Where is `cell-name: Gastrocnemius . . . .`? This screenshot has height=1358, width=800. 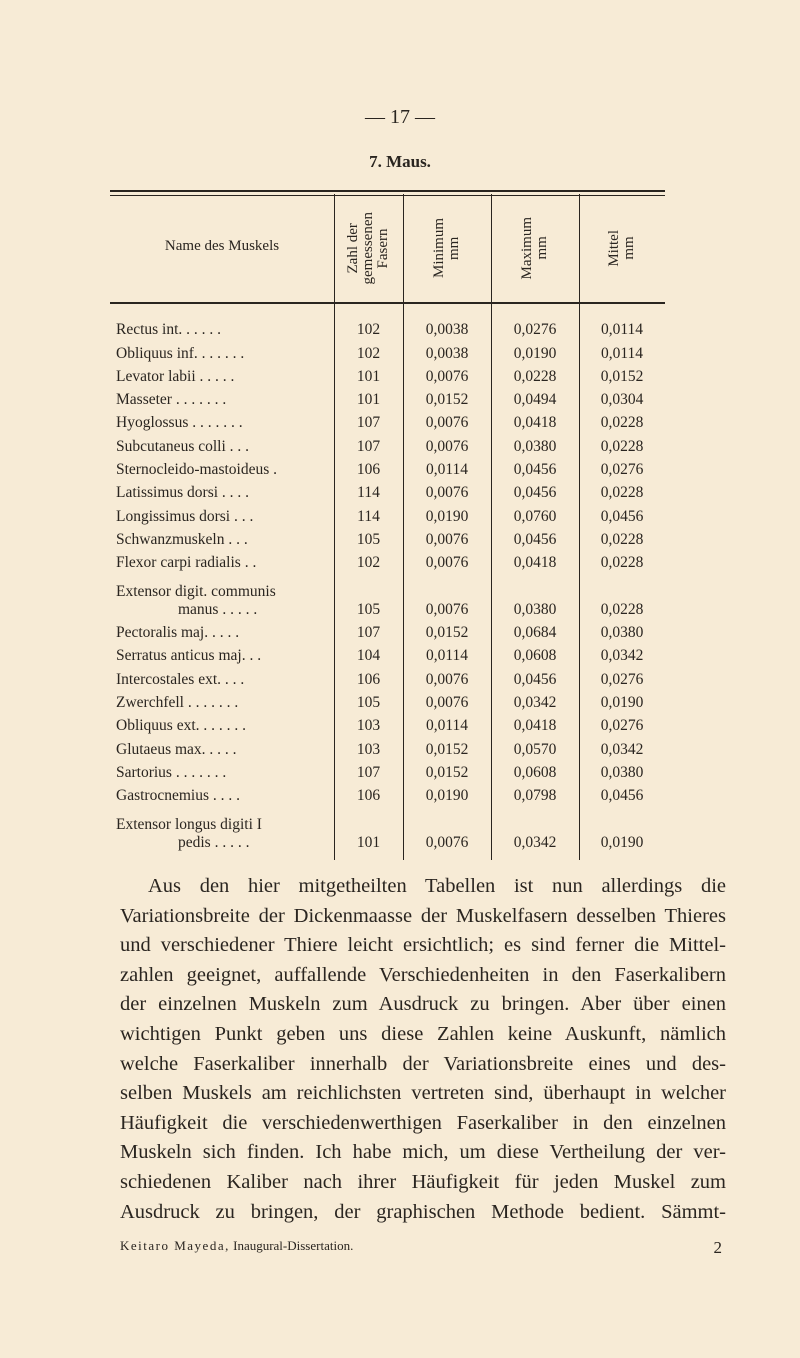
cell-name: Gastrocnemius . . . . is located at coordinates (224, 796).